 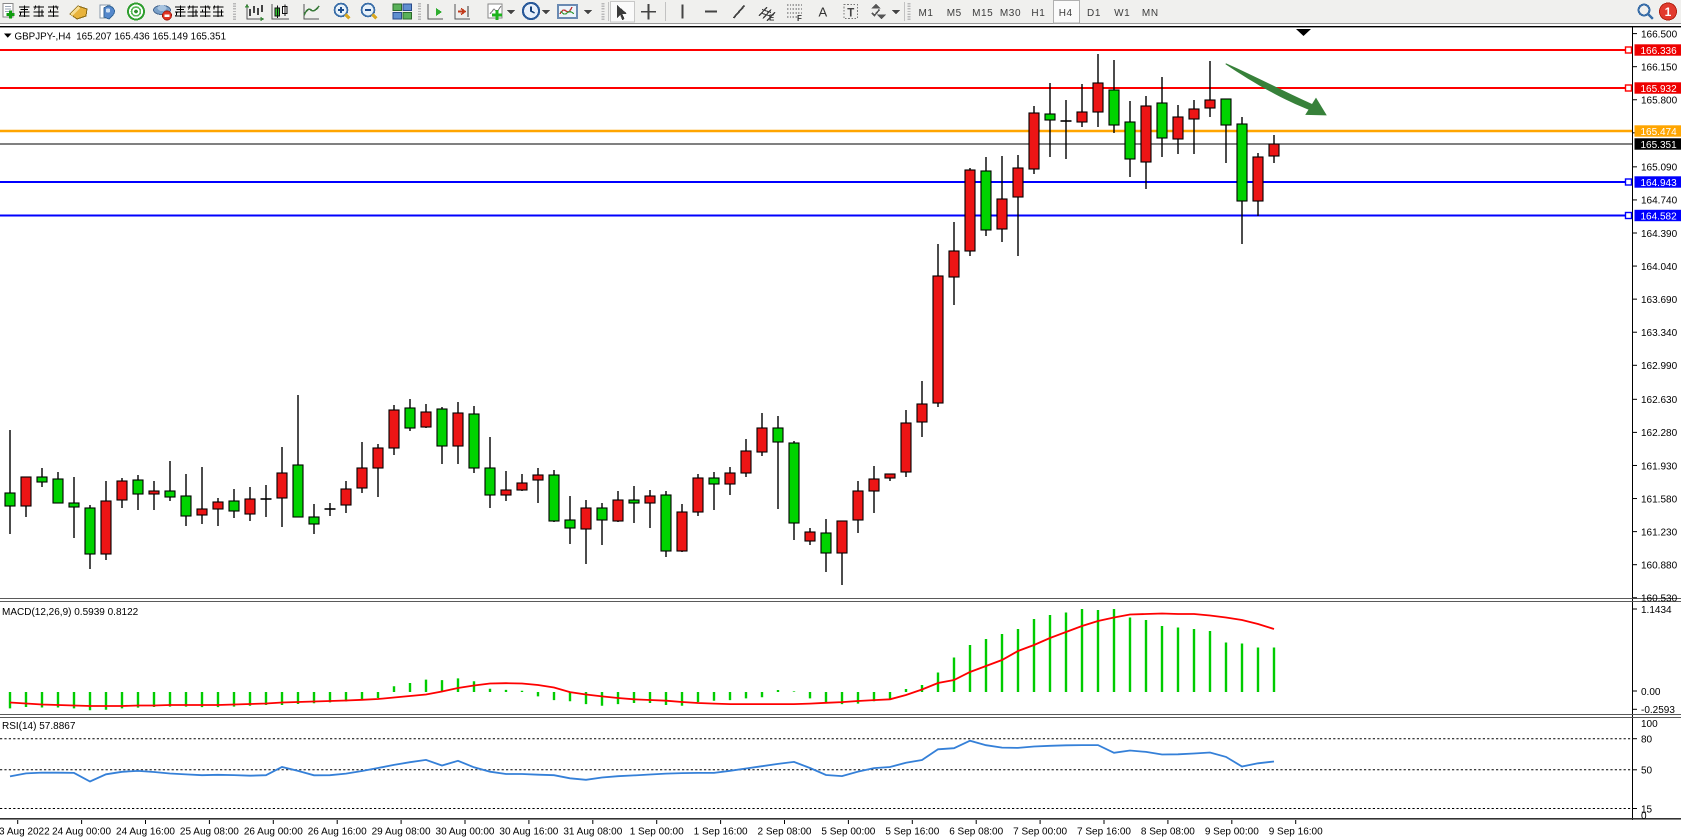 What do you see at coordinates (1659, 51) in the screenshot?
I see `svg-text: 166.336` at bounding box center [1659, 51].